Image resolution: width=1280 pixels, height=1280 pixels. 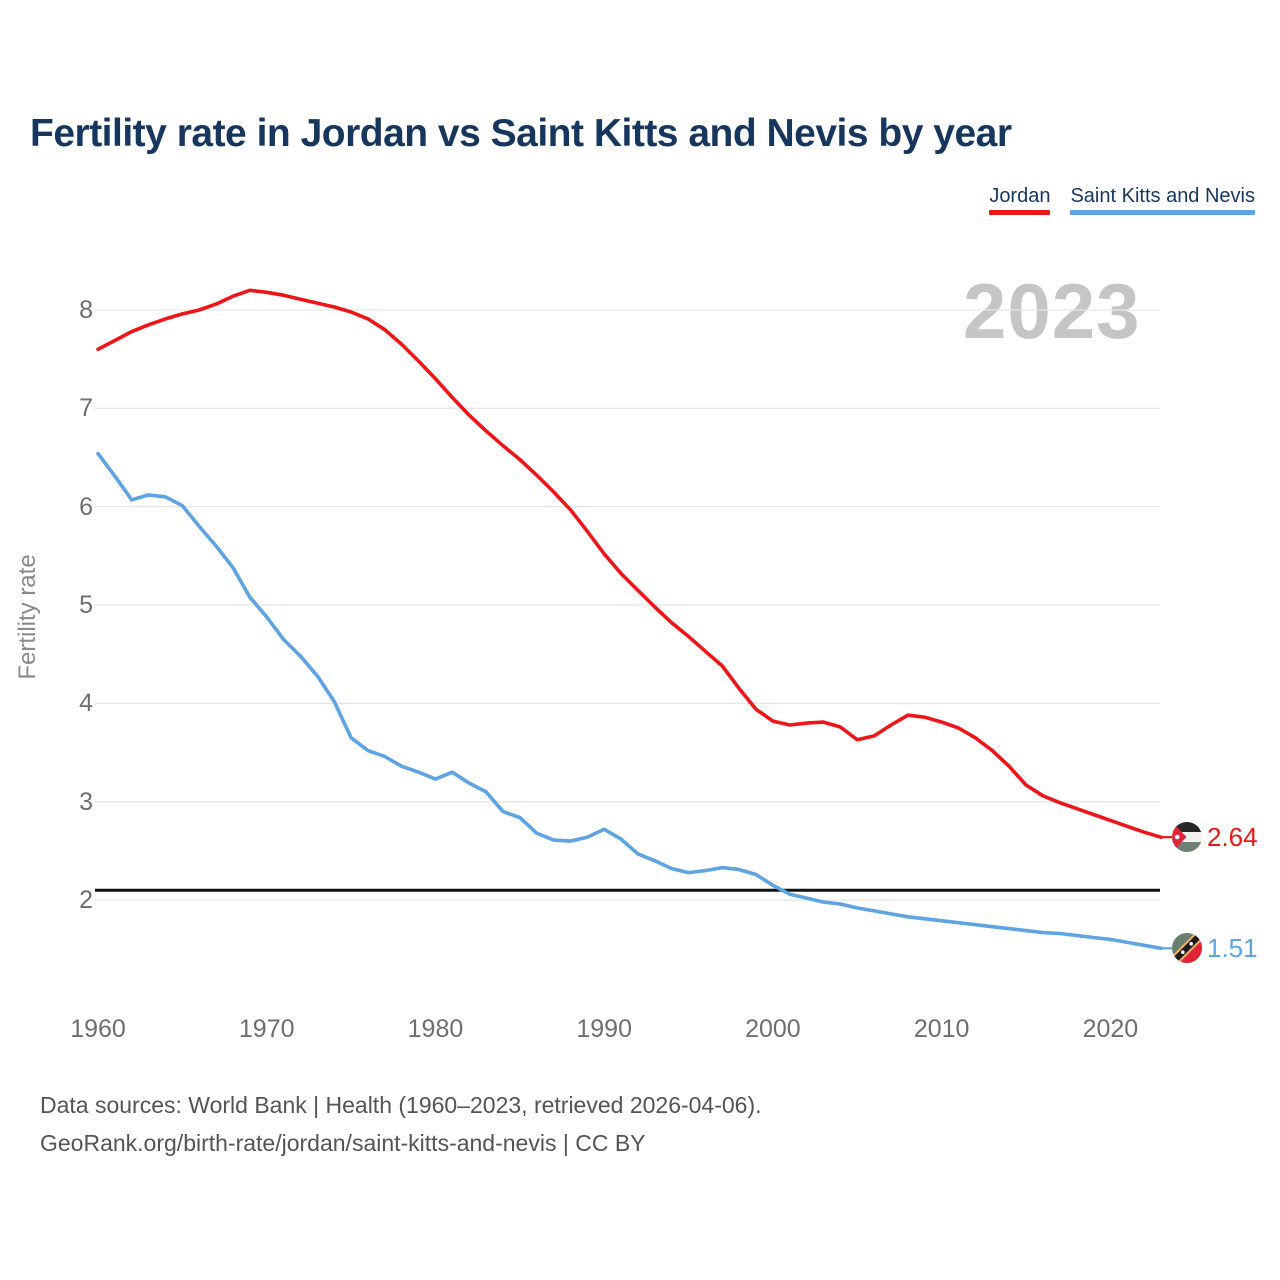 What do you see at coordinates (86, 801) in the screenshot?
I see `y-tick-label: 3` at bounding box center [86, 801].